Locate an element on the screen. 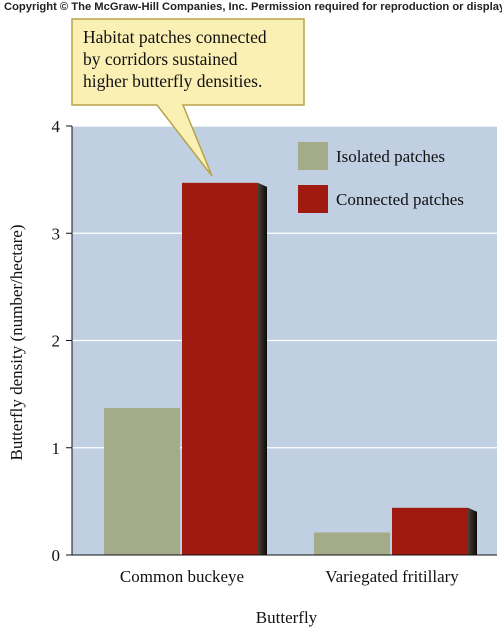  y-tick-label: 0 is located at coordinates (56, 555).